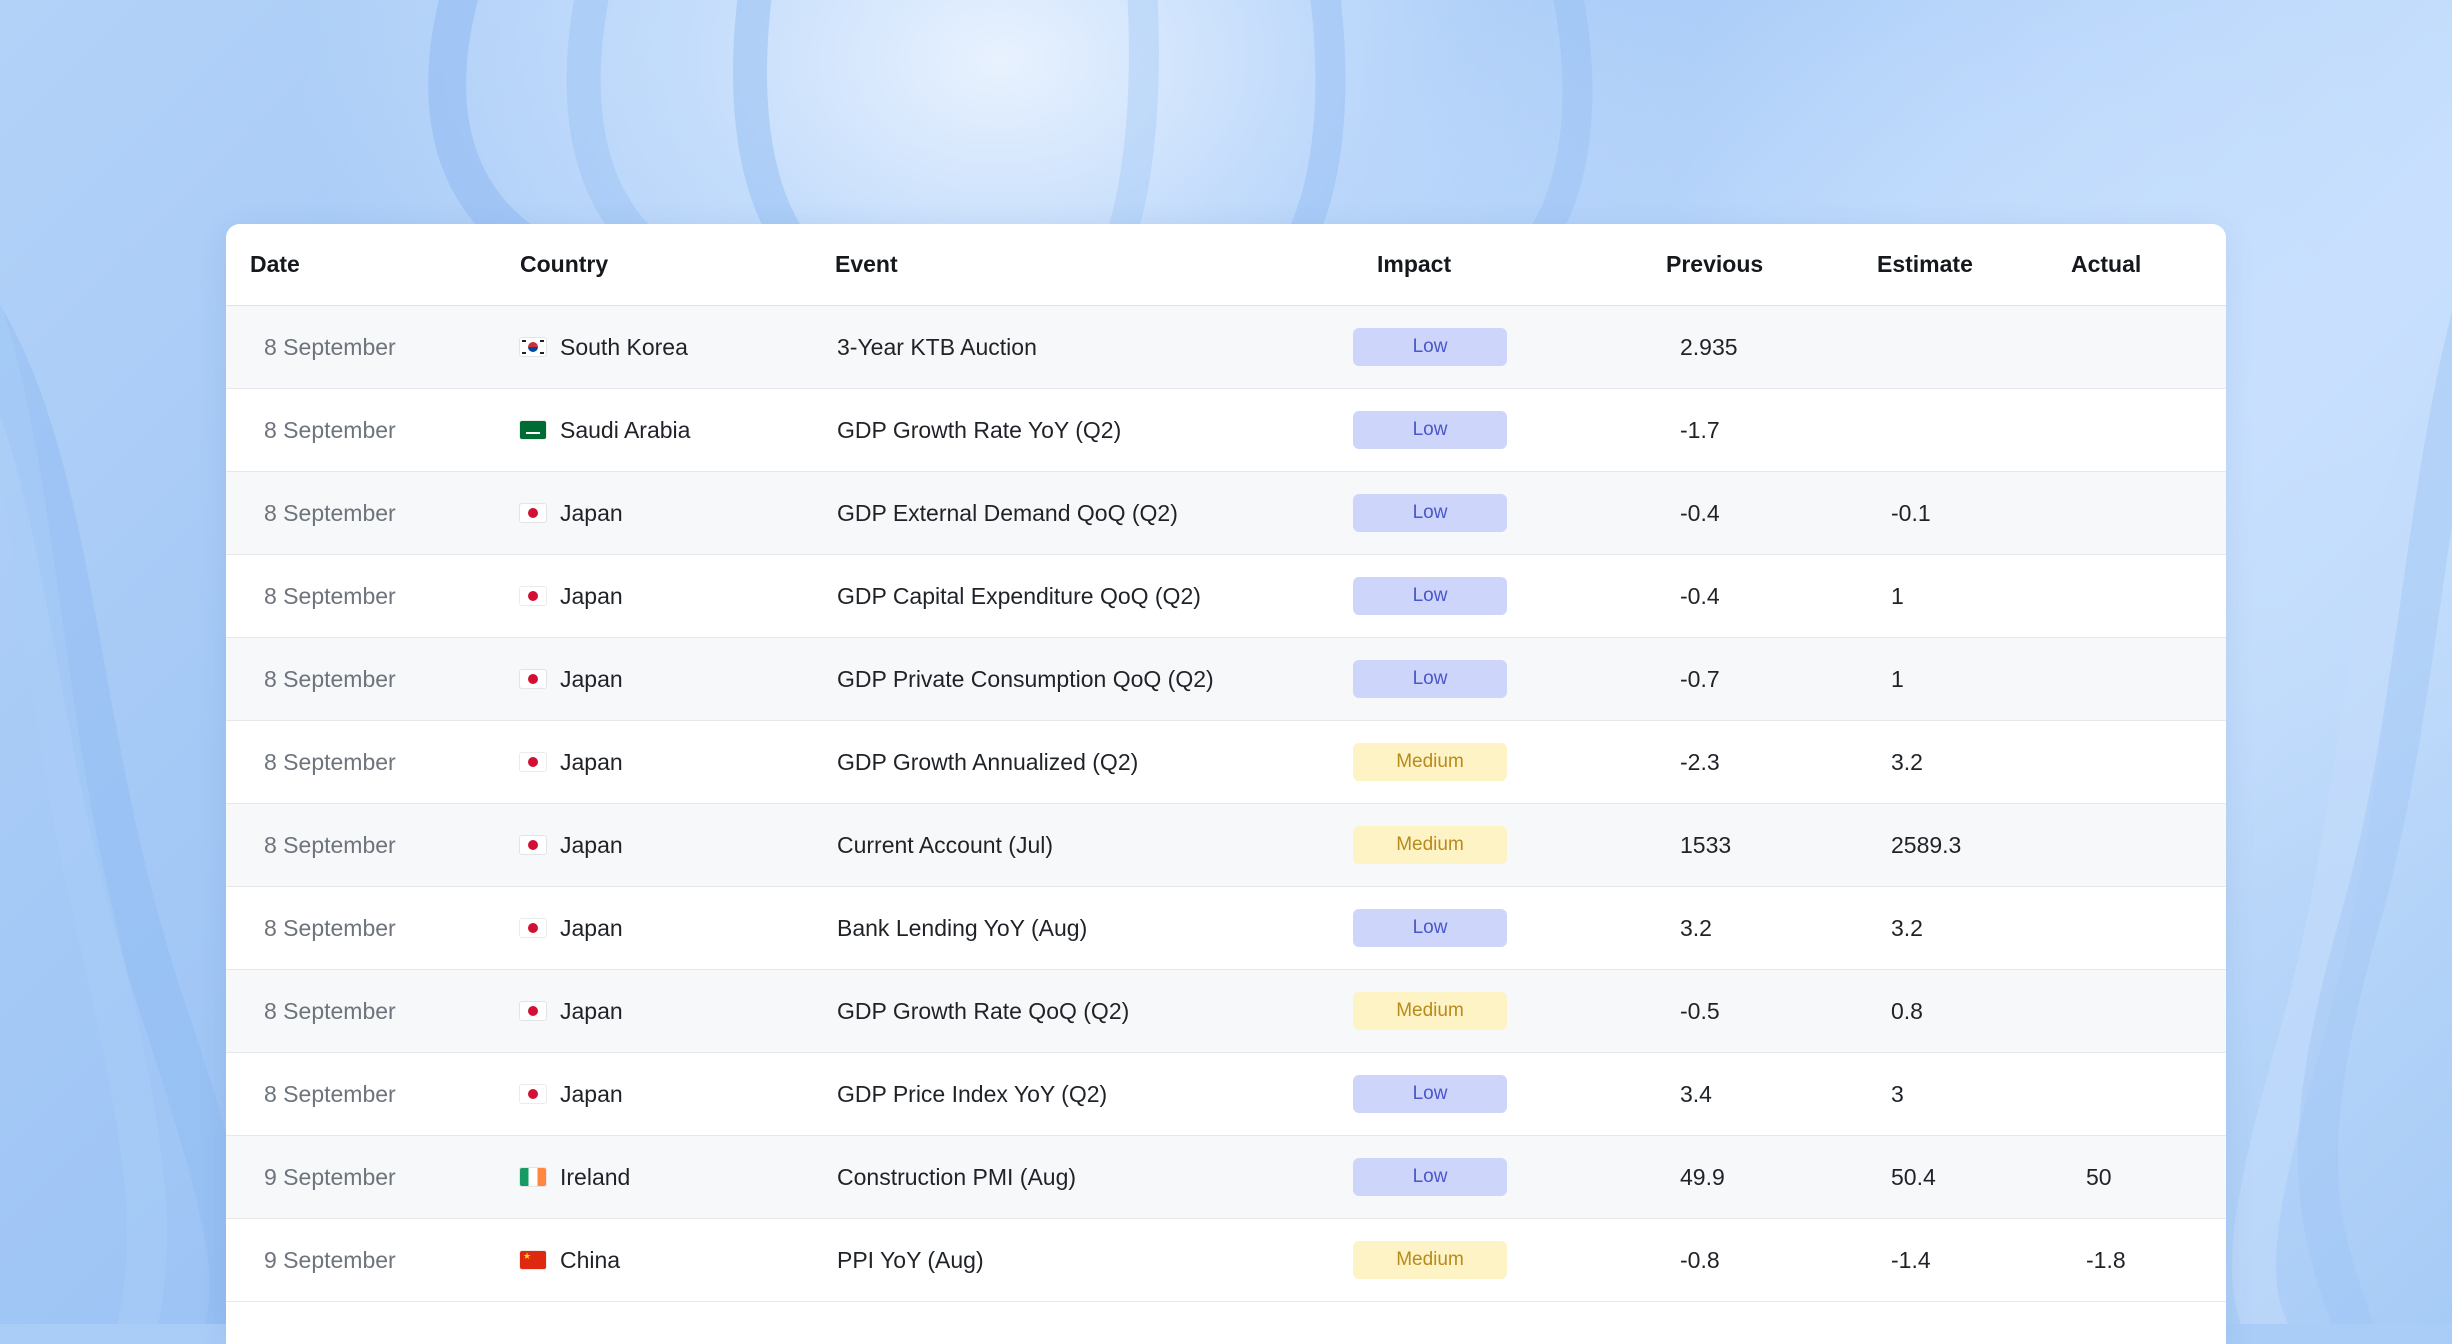  I want to click on row-event: GDP Growth Rate QoQ (Q2), so click(983, 1010).